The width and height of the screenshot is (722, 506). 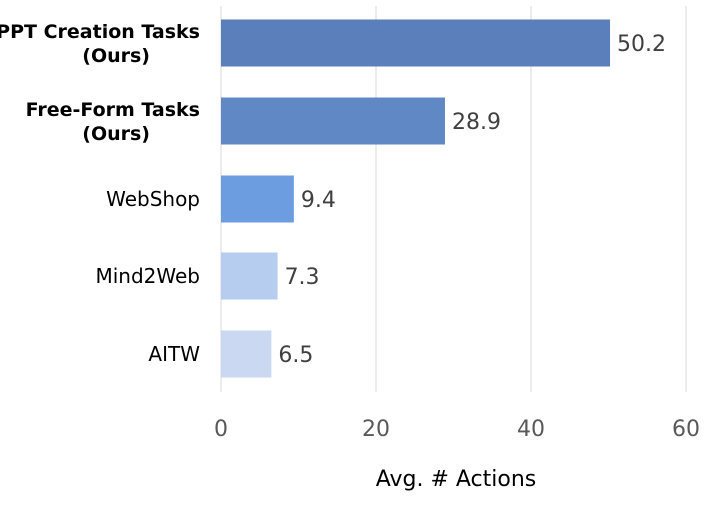 What do you see at coordinates (686, 429) in the screenshot?
I see `x-tick-label: 60` at bounding box center [686, 429].